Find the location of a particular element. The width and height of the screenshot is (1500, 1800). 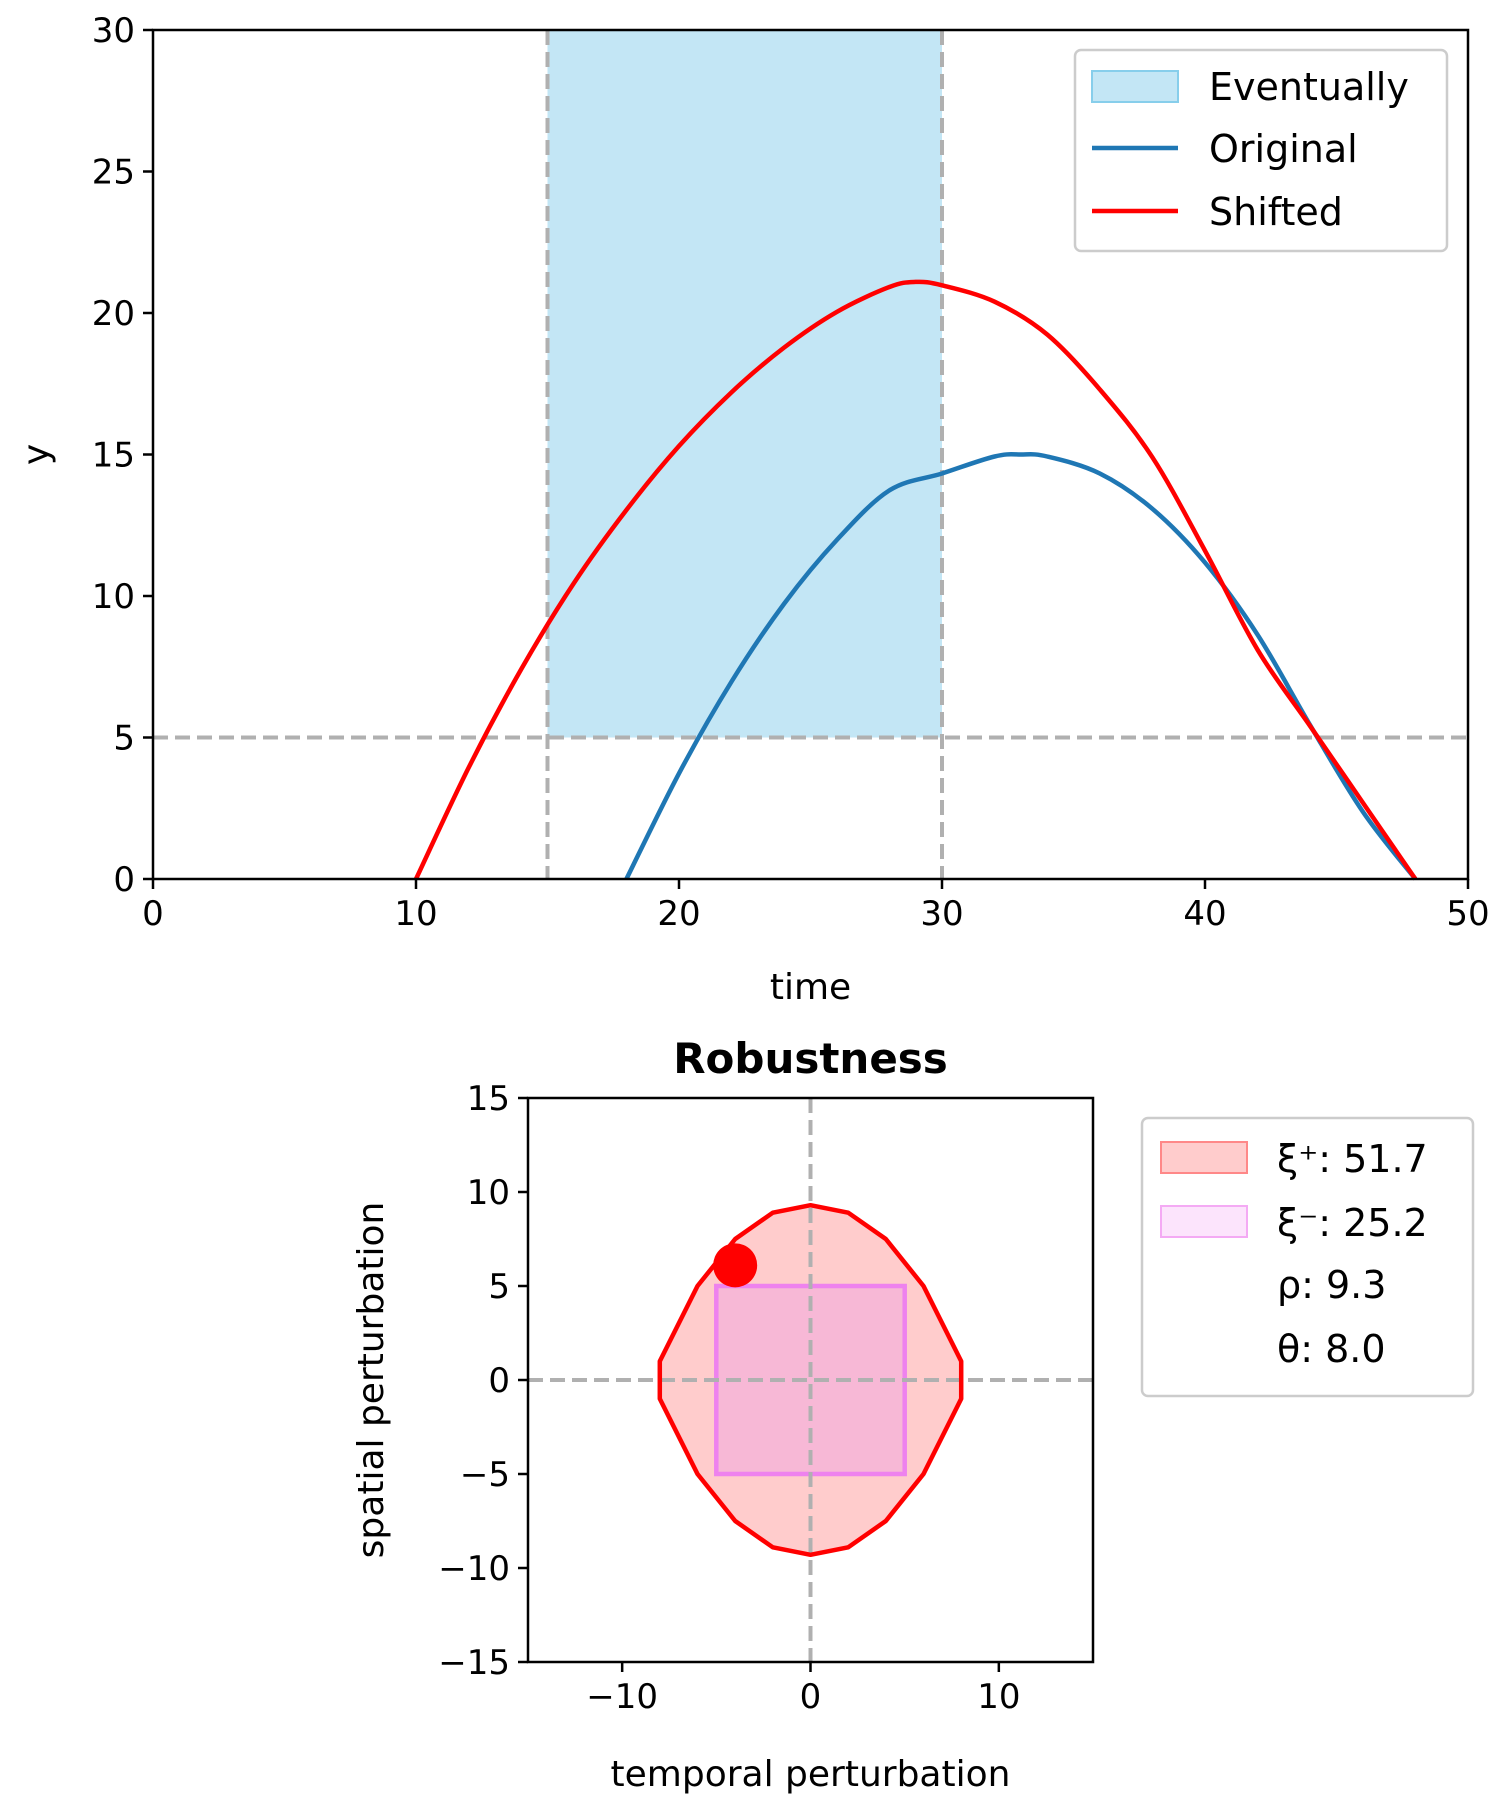

legend-2-frame is located at coordinates (1307, 1257).